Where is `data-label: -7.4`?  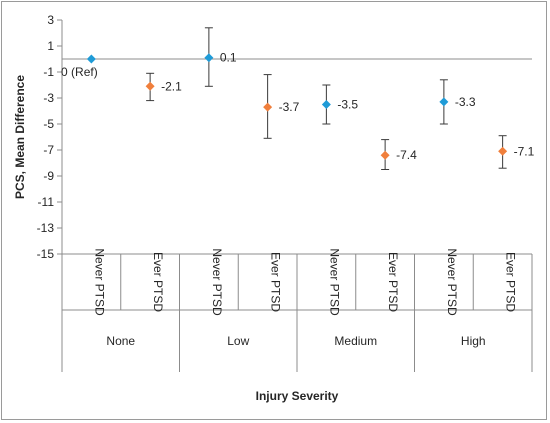
data-label: -7.4 is located at coordinates (406, 155).